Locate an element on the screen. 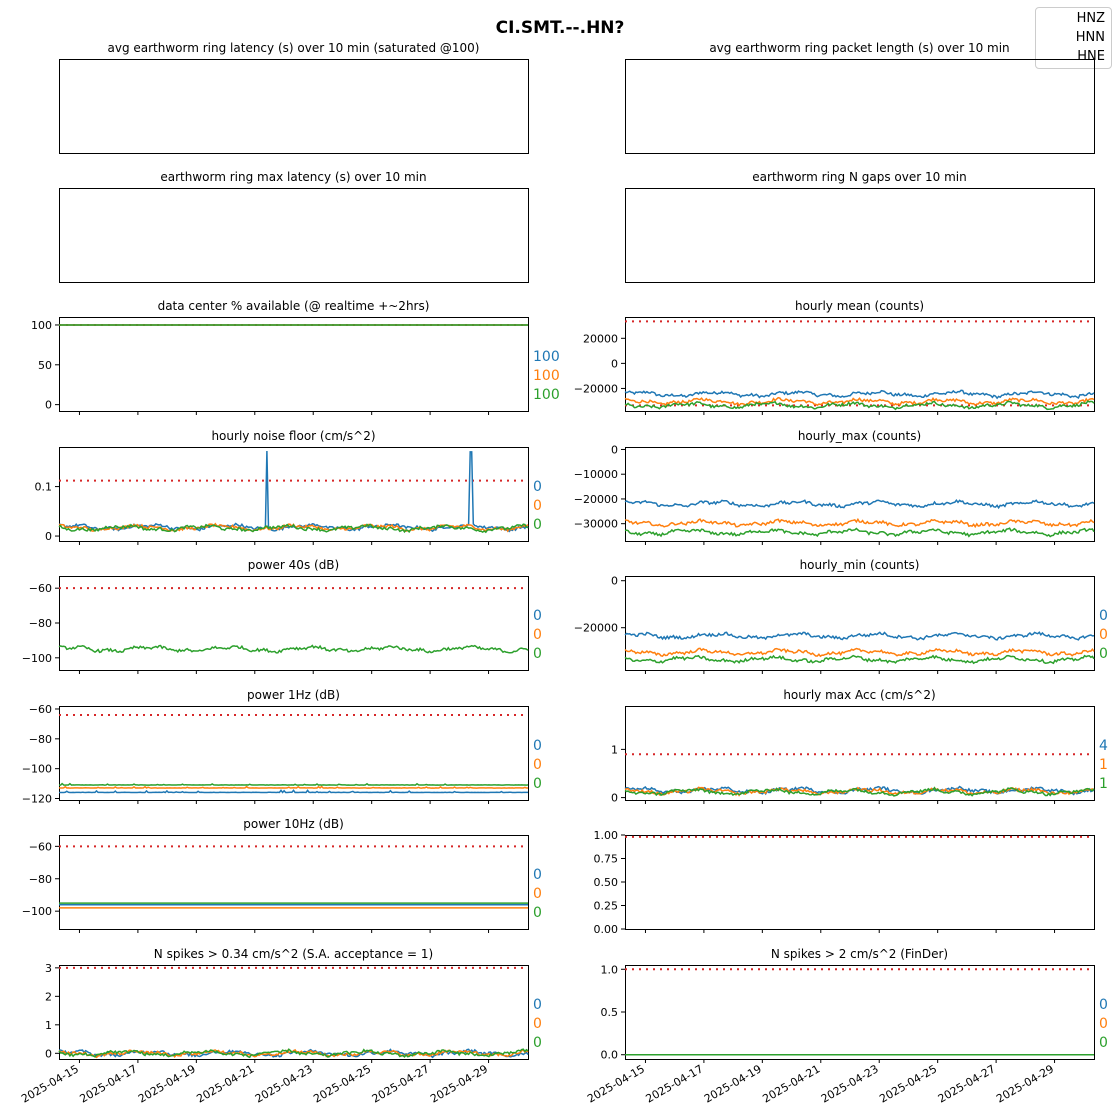 This screenshot has height=1120, width=1120. y-tick-label: −80 is located at coordinates (40, 739).